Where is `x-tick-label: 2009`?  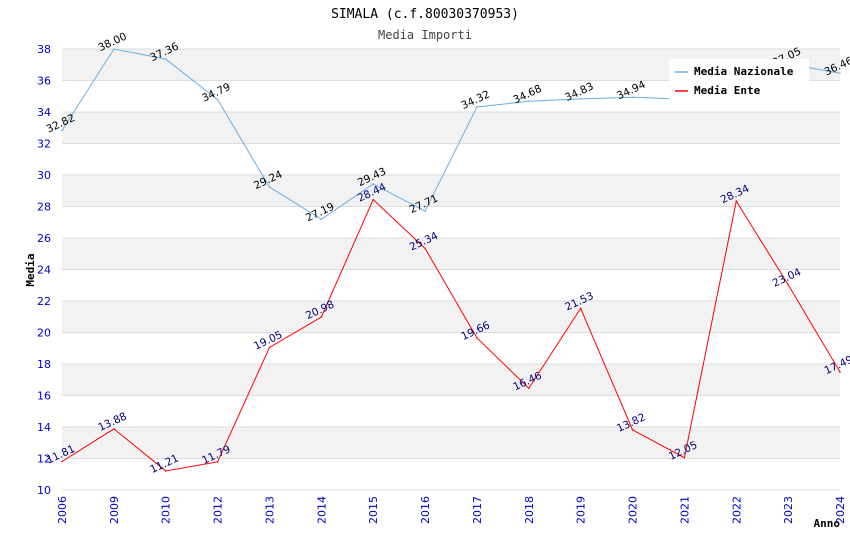
x-tick-label: 2009 is located at coordinates (114, 510).